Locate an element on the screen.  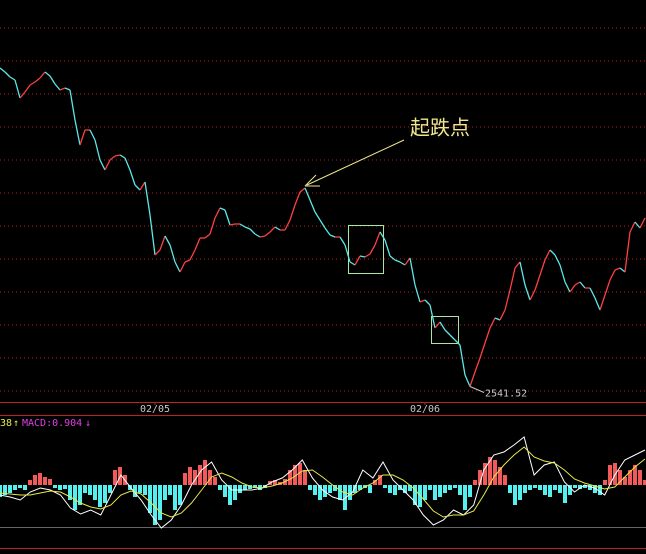
annotation-arrow is located at coordinates (355, 162).